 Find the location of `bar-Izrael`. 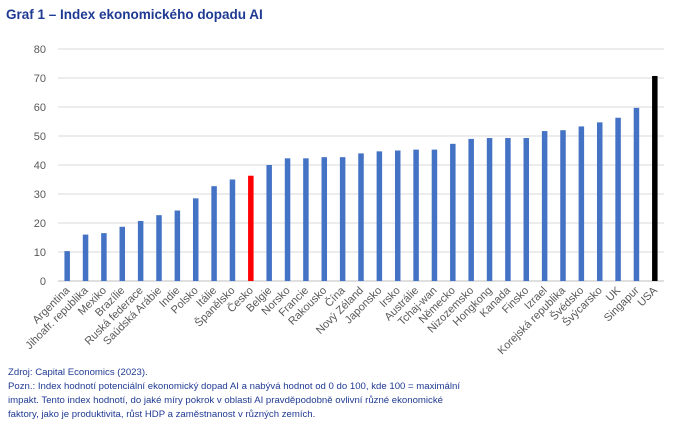

bar-Izrael is located at coordinates (544, 206).